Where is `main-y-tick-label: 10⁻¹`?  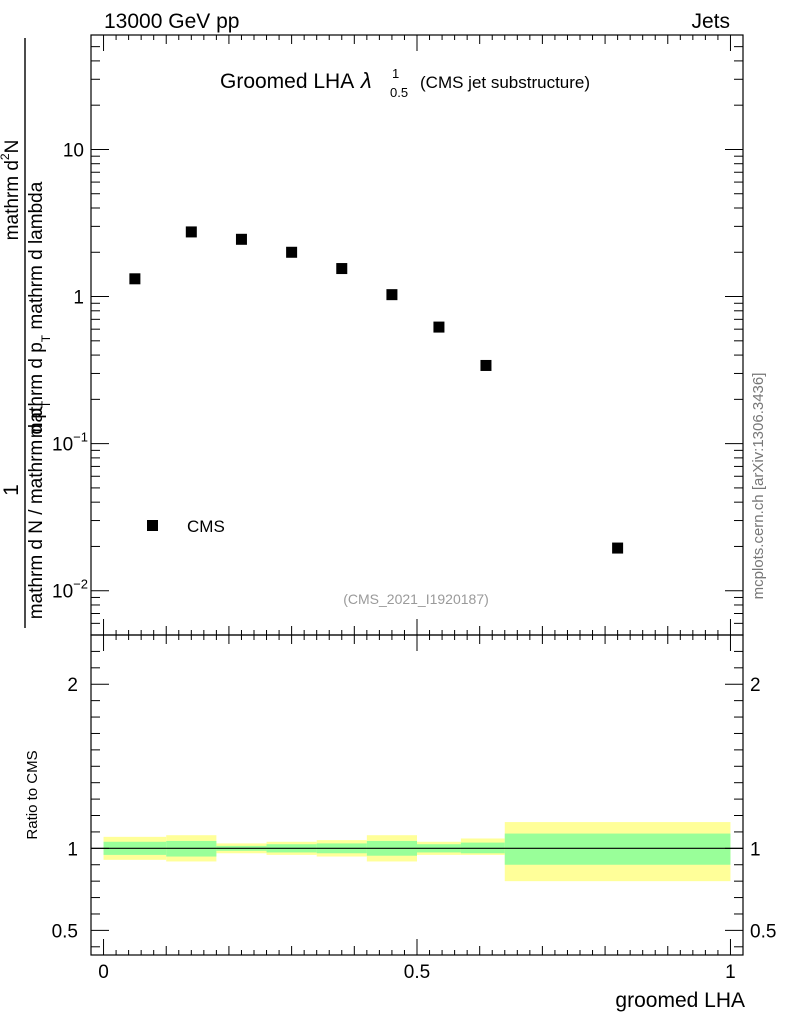 main-y-tick-label: 10⁻¹ is located at coordinates (70, 443).